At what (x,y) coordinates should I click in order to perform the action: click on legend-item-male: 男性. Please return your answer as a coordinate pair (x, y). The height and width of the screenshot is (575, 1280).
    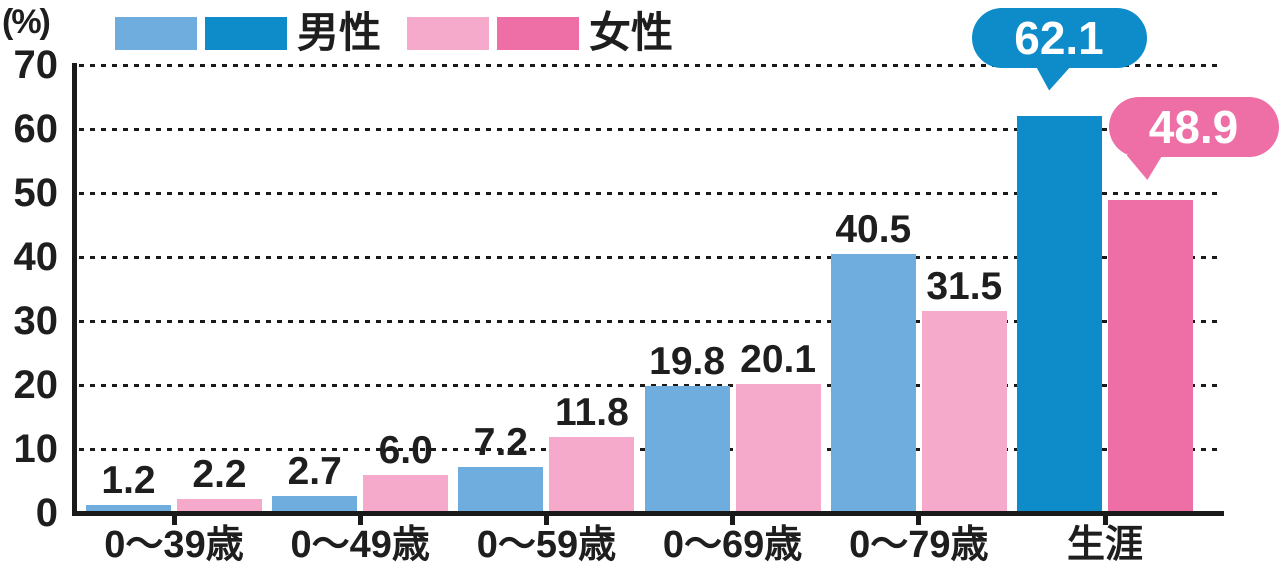
    Looking at the image, I should click on (248, 33).